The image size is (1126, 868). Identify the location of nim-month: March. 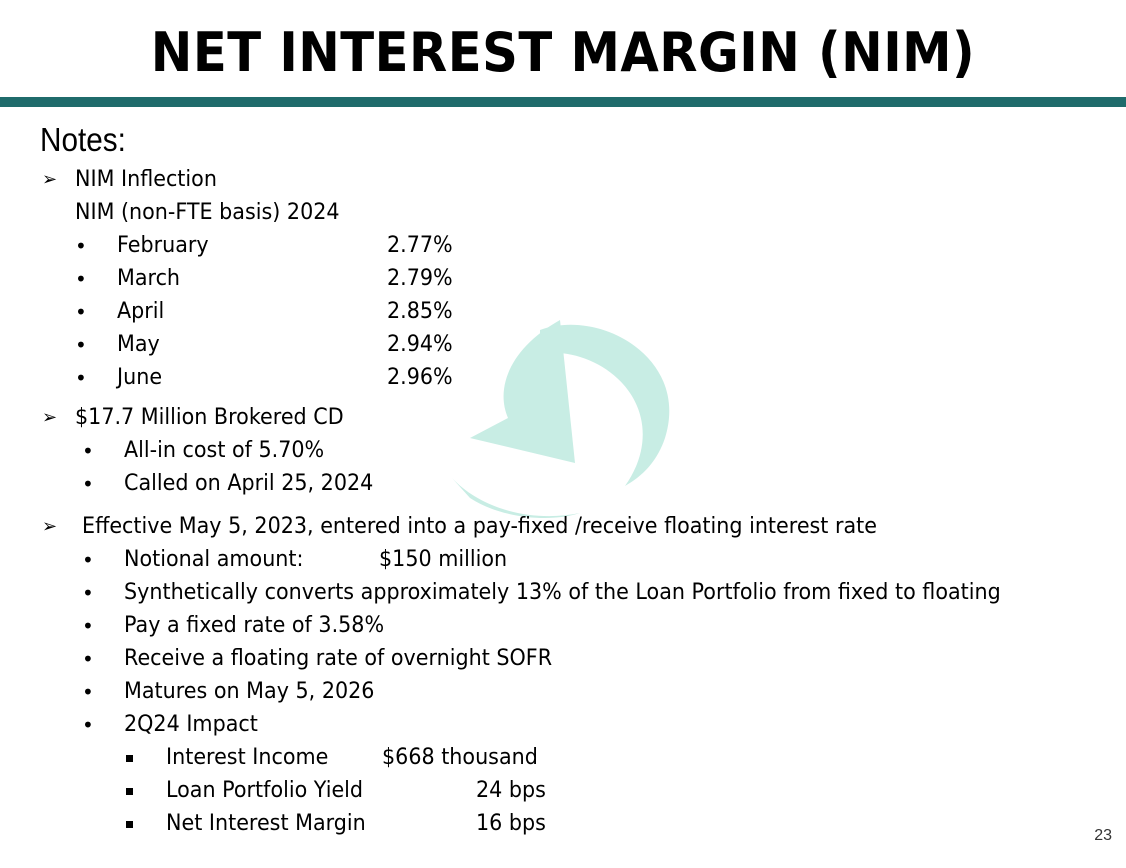
(149, 278).